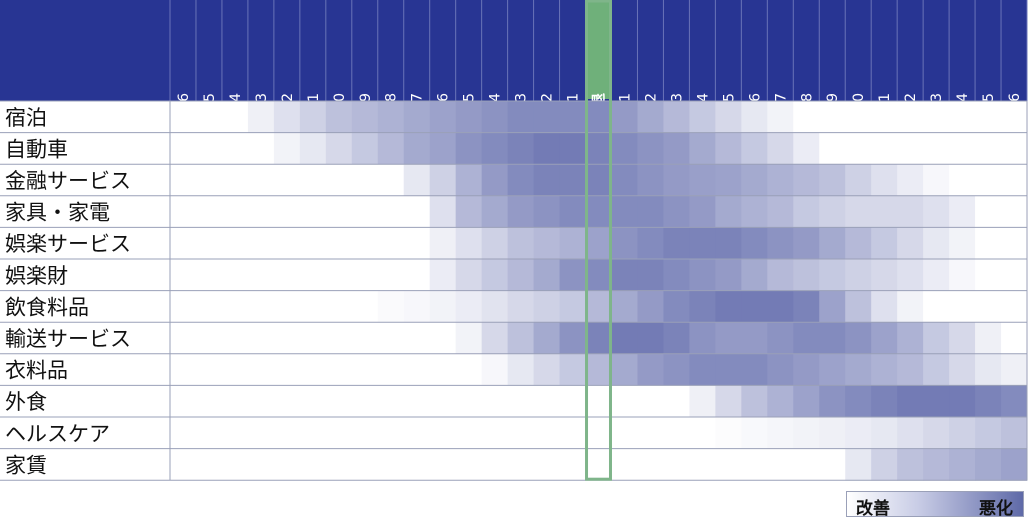 This screenshot has height=521, width=1029. Describe the element at coordinates (873, 509) in the screenshot. I see `legend-low-label: 改善` at that location.